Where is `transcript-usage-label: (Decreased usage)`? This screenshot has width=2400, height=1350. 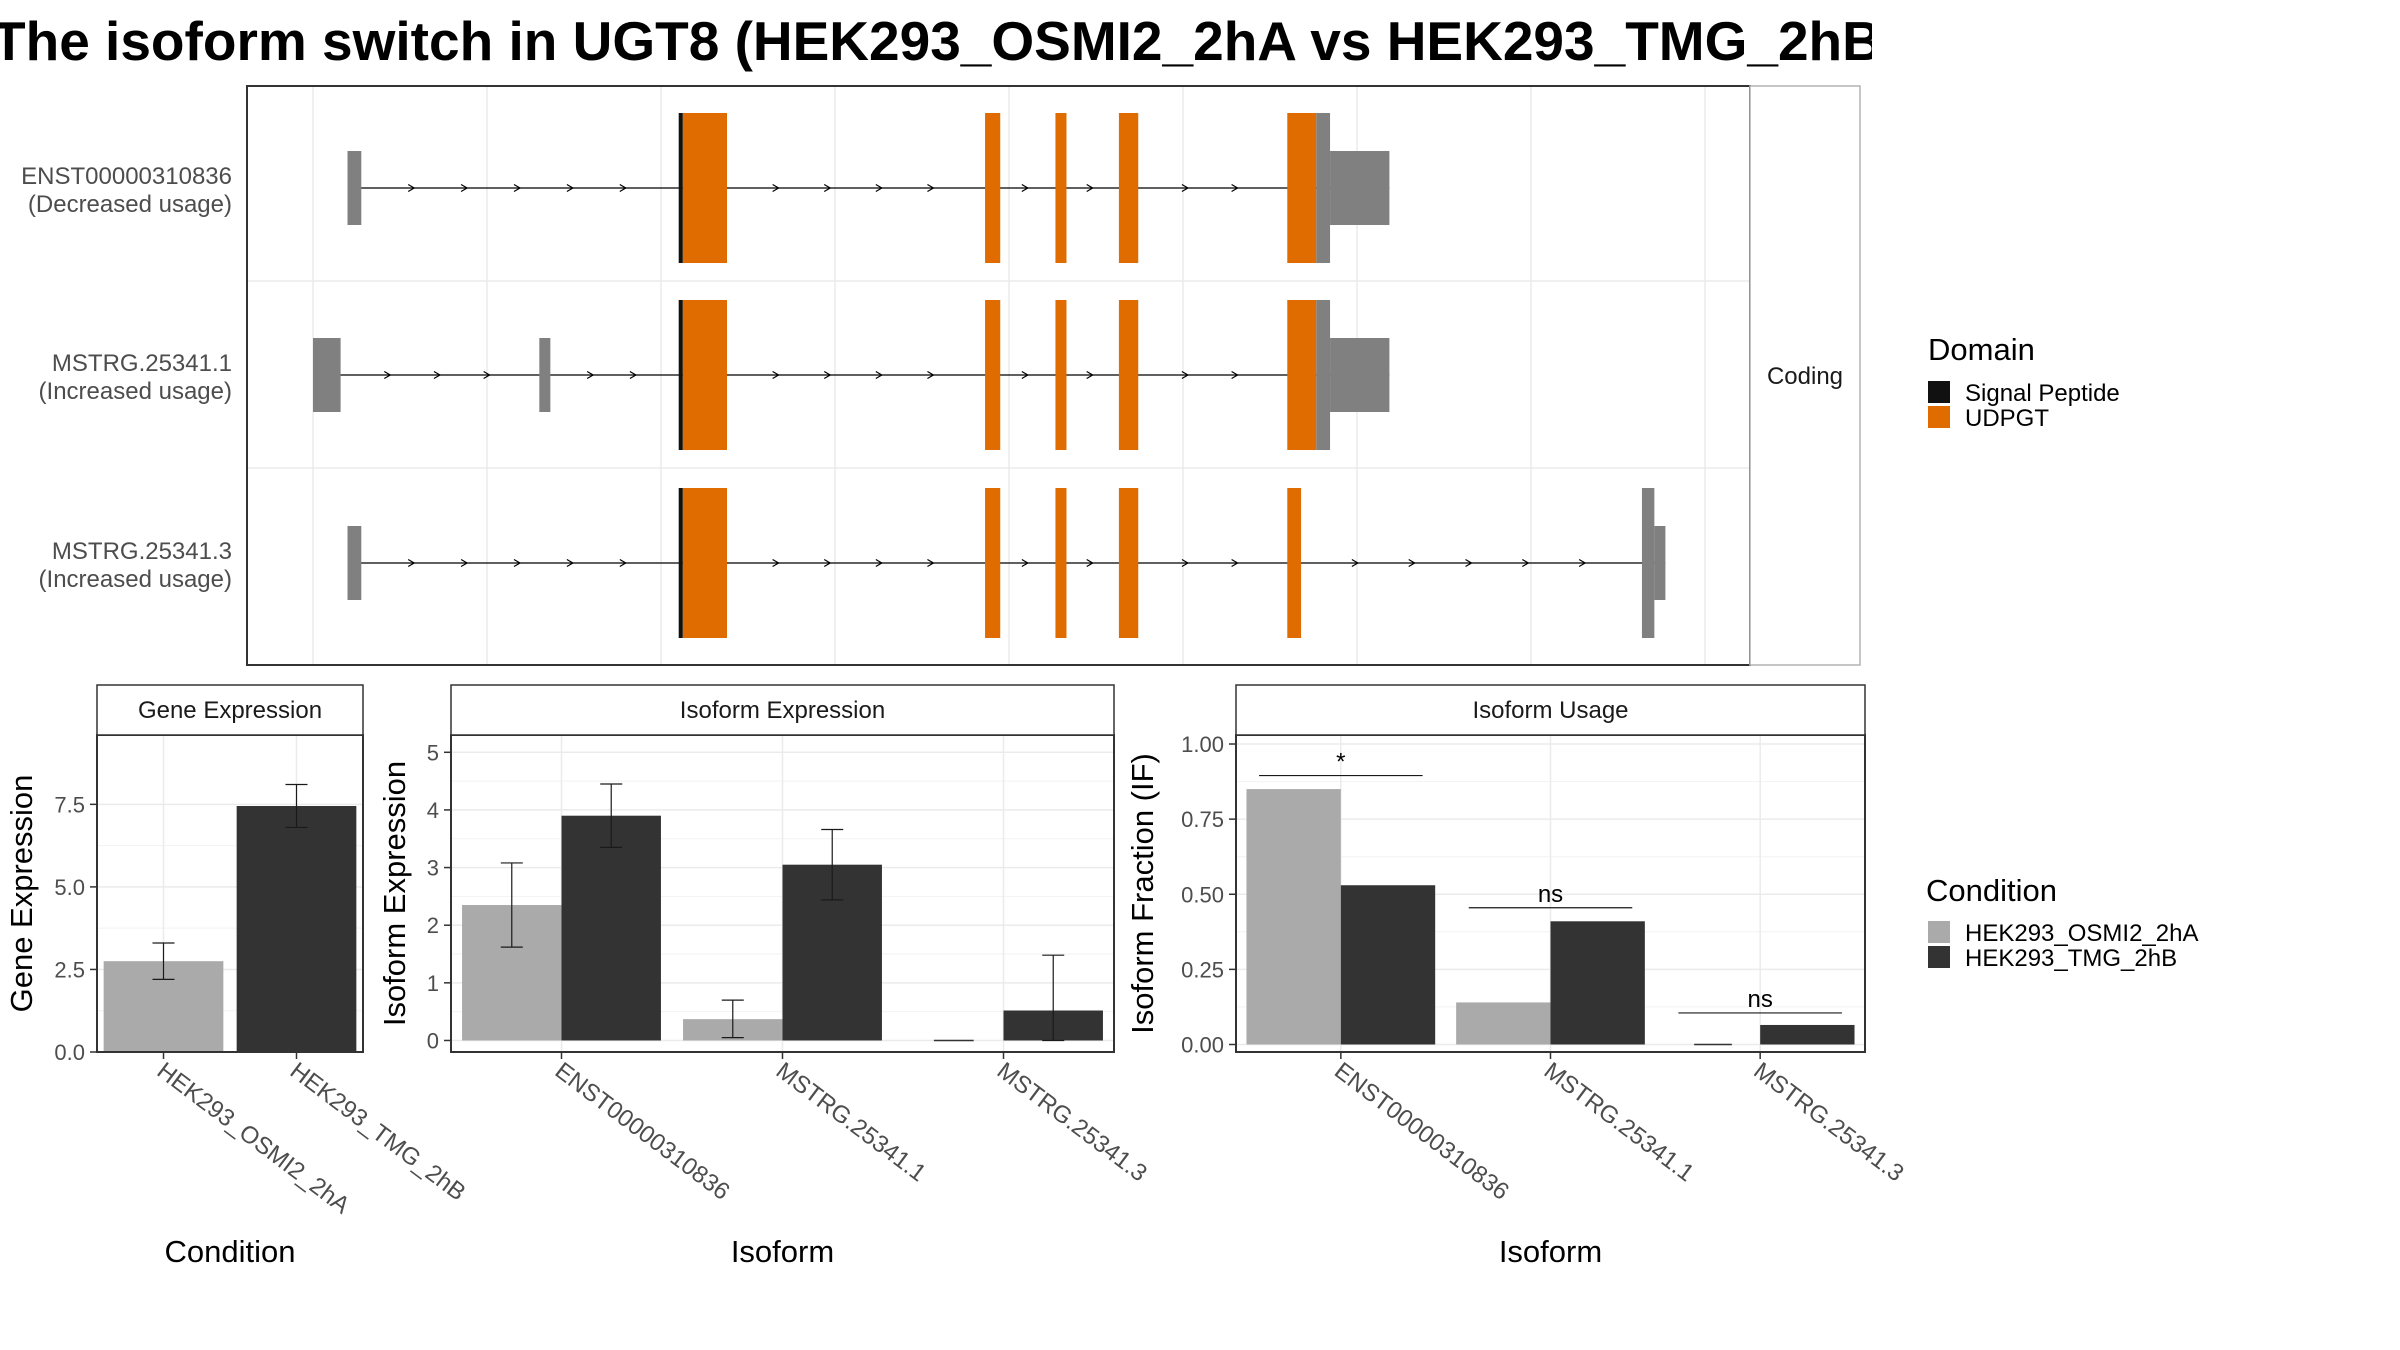 transcript-usage-label: (Decreased usage) is located at coordinates (130, 204).